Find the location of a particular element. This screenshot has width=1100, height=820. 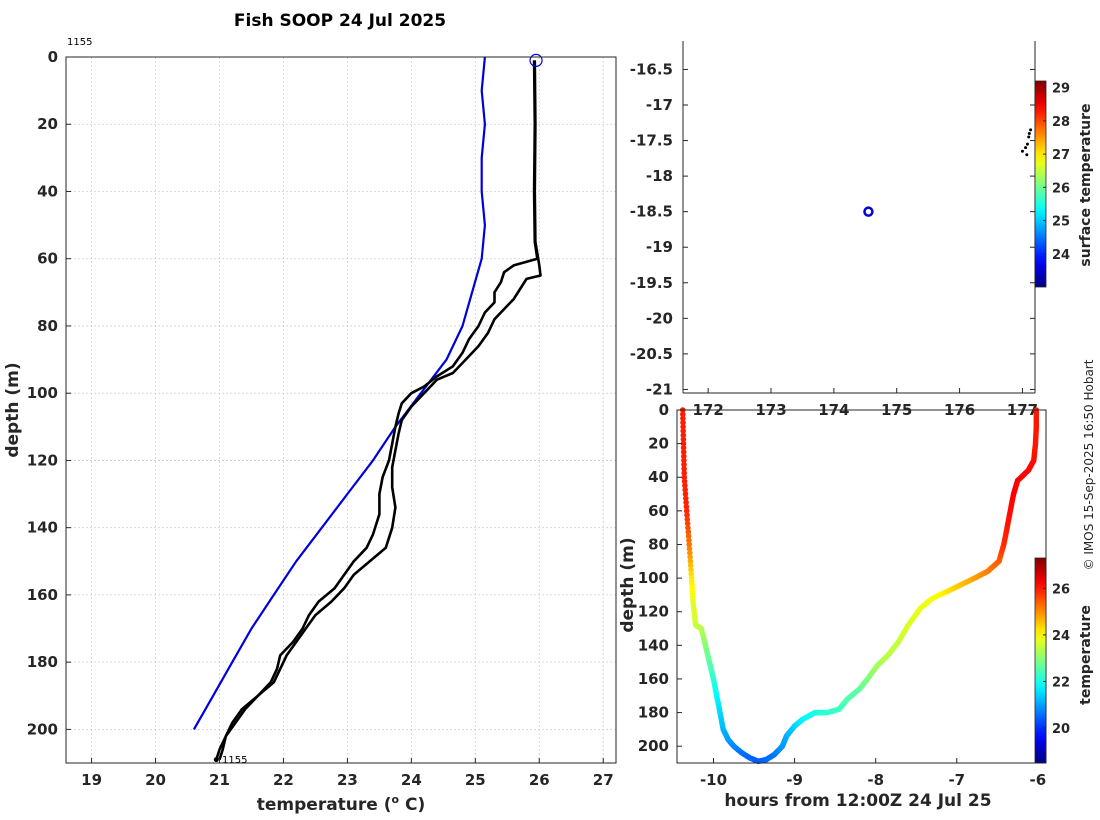

depth-time-y-tick-label: 60 is located at coordinates (658, 511).